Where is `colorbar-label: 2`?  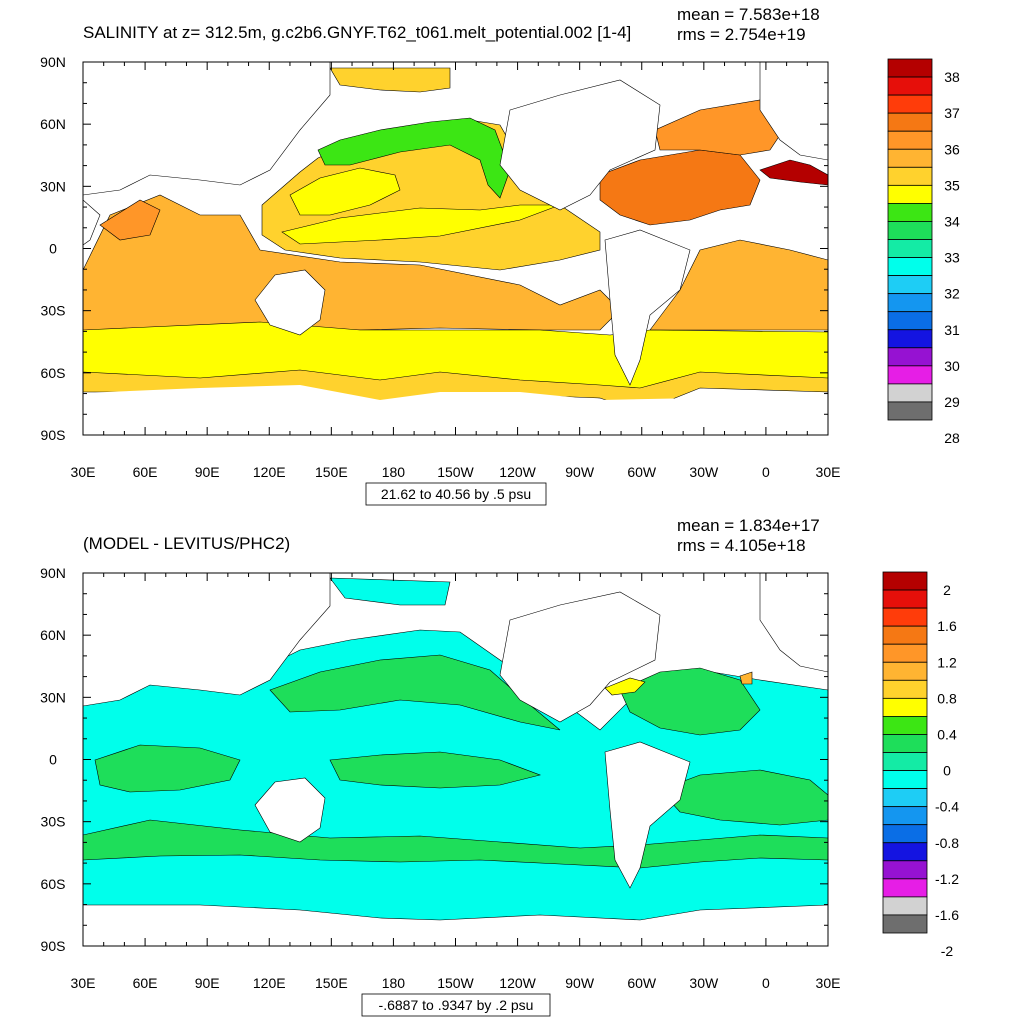 colorbar-label: 2 is located at coordinates (947, 590).